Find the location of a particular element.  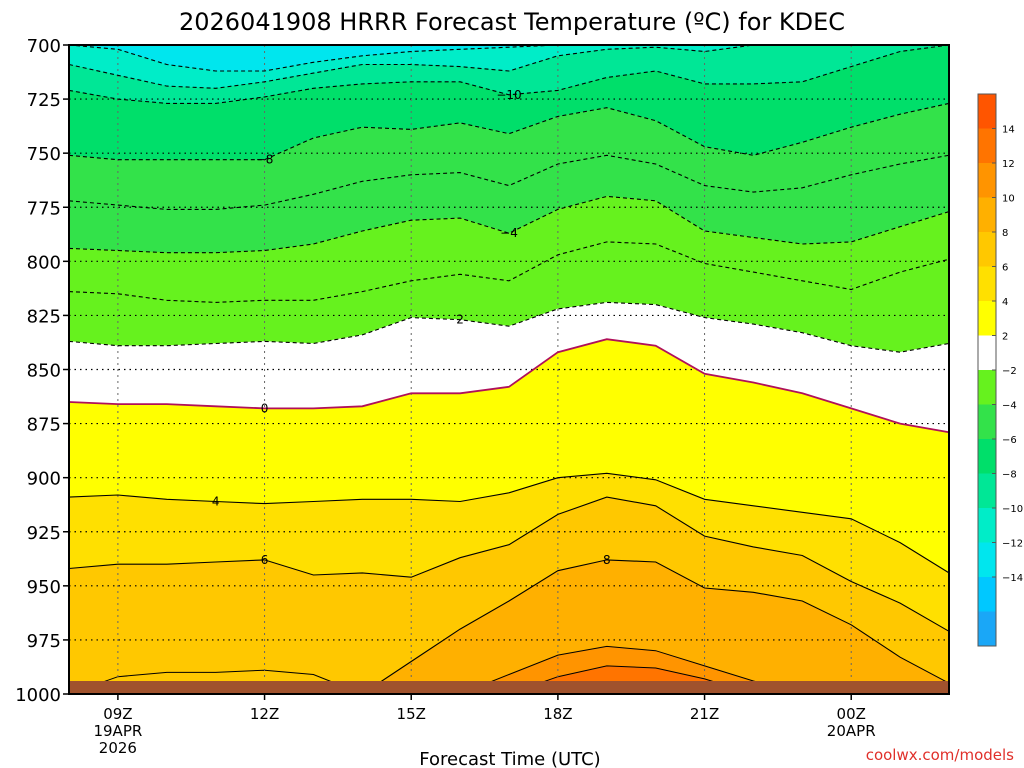

colorbar-label-10: −8 is located at coordinates (1009, 475).